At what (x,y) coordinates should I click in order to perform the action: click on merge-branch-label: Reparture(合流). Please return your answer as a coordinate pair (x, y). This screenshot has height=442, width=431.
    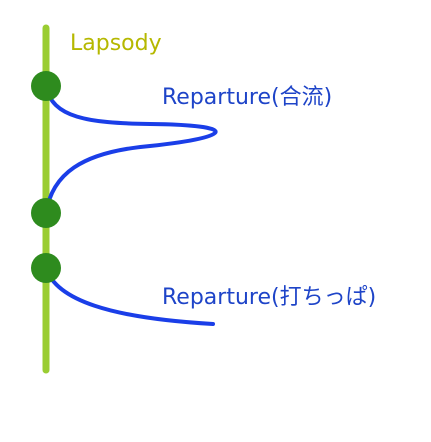
    Looking at the image, I should click on (247, 97).